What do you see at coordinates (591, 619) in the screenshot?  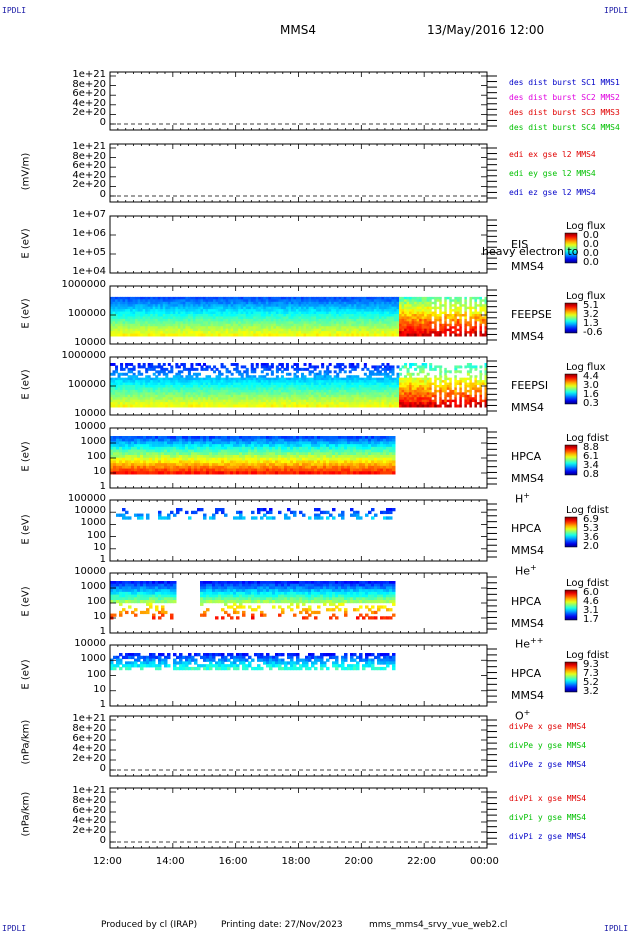 I see `colorbar-value: 1.7` at bounding box center [591, 619].